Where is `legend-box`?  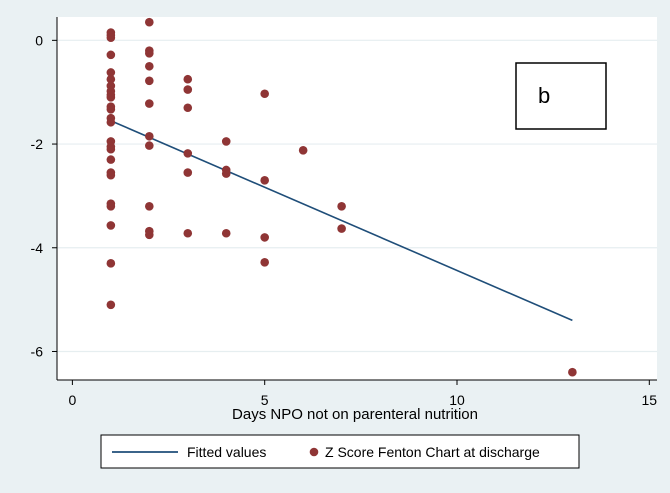 legend-box is located at coordinates (340, 451).